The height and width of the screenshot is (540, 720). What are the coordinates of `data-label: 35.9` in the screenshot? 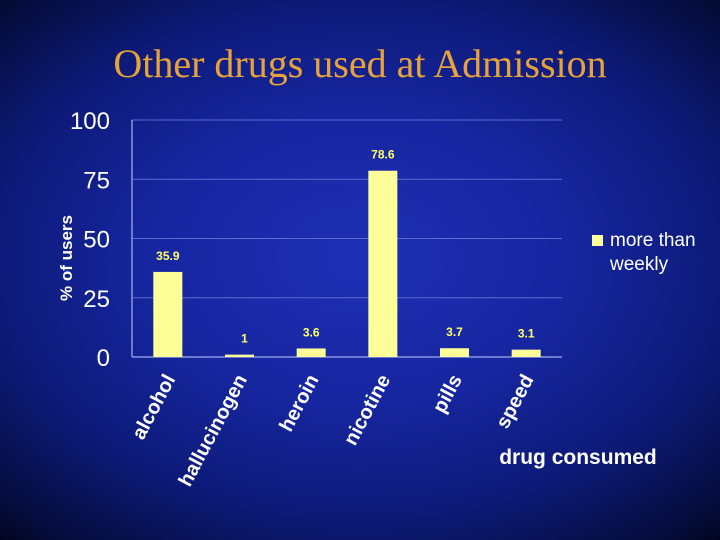 It's located at (168, 256).